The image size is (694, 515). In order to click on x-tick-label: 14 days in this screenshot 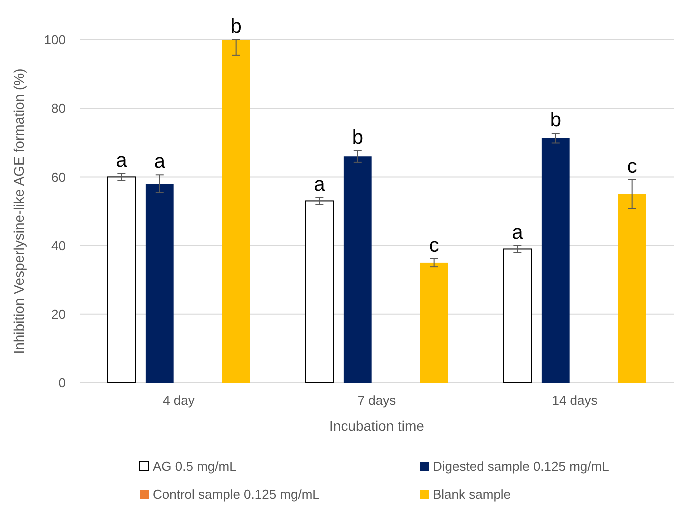, I will do `click(575, 400)`.